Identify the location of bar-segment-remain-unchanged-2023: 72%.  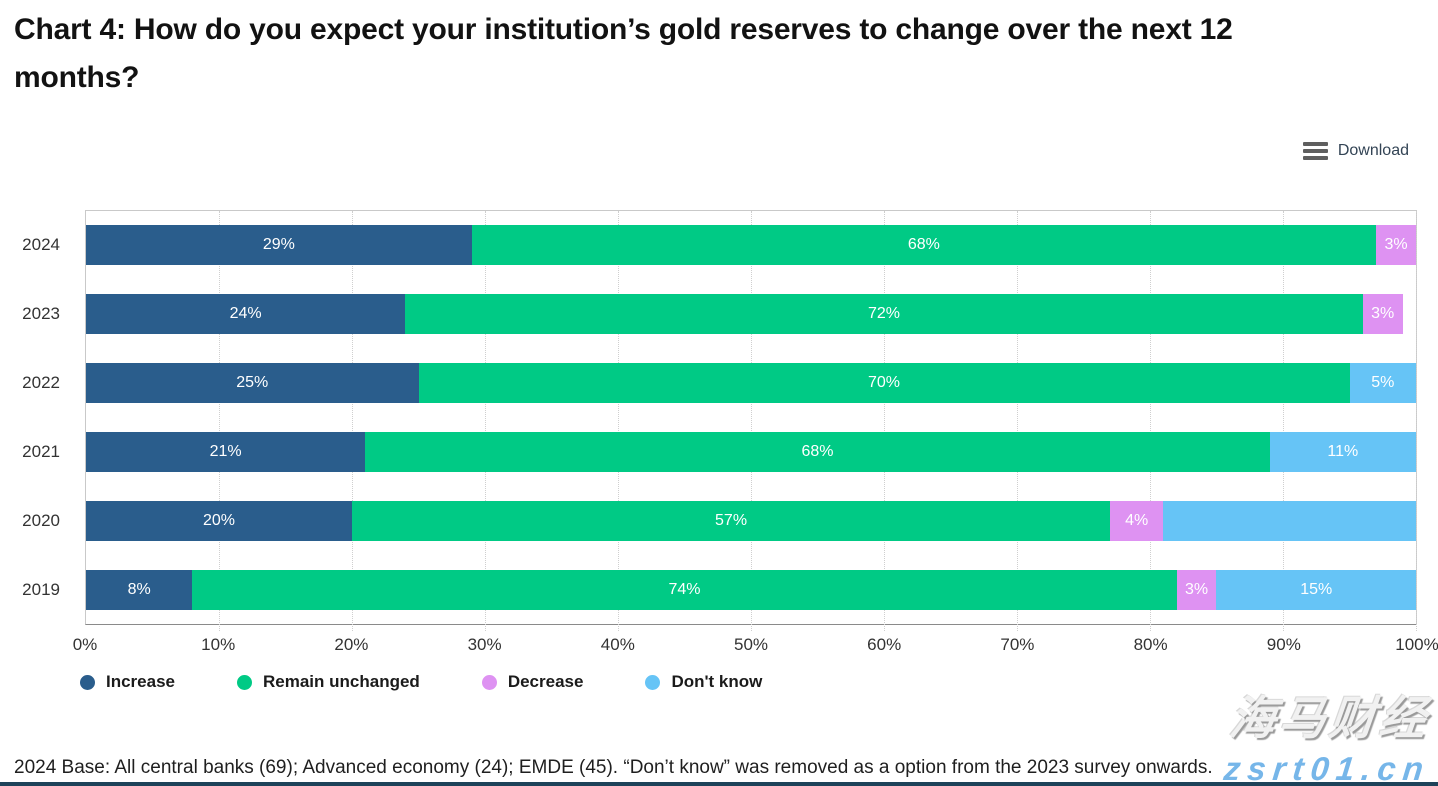
(884, 314).